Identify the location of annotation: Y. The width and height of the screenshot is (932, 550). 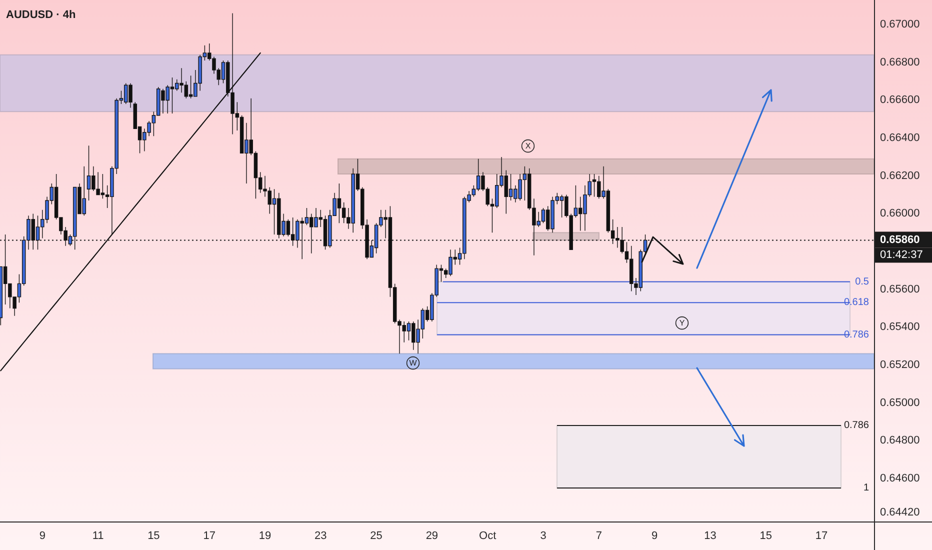
(682, 323).